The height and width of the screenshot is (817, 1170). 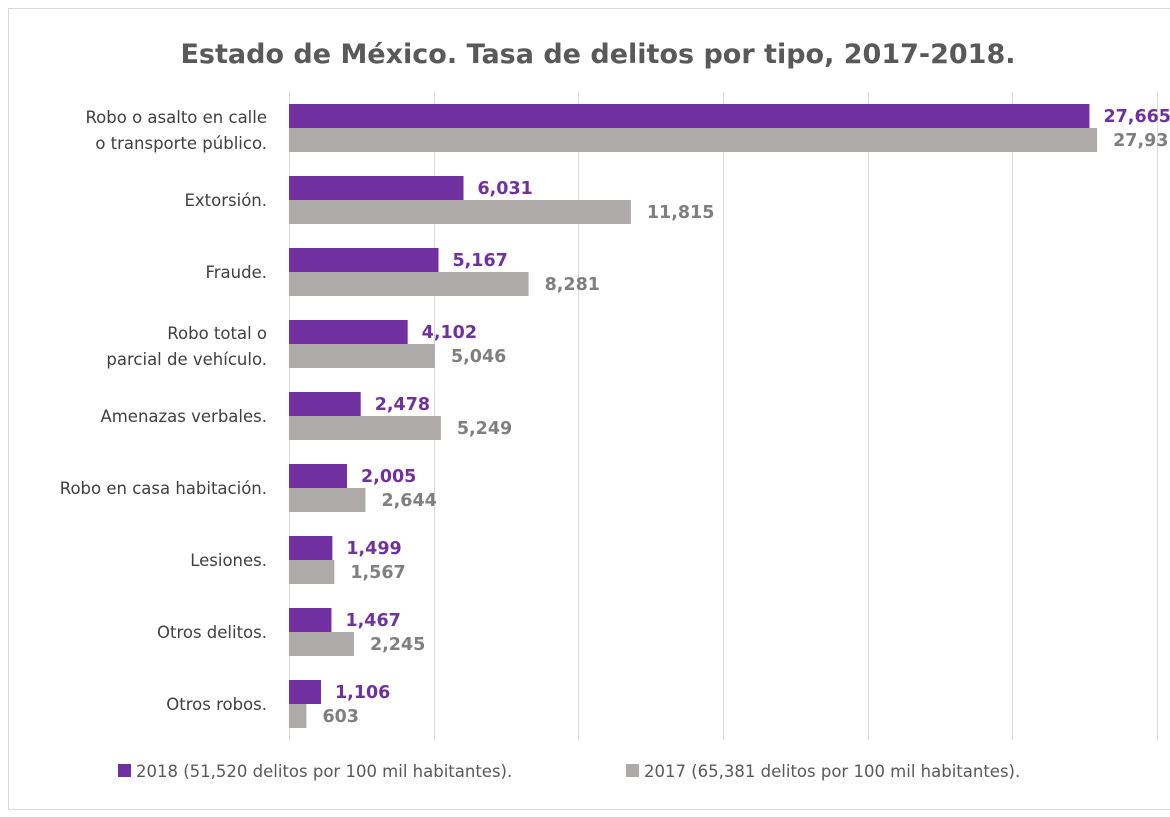 What do you see at coordinates (402, 405) in the screenshot?
I see `data-label-2018: 2,478` at bounding box center [402, 405].